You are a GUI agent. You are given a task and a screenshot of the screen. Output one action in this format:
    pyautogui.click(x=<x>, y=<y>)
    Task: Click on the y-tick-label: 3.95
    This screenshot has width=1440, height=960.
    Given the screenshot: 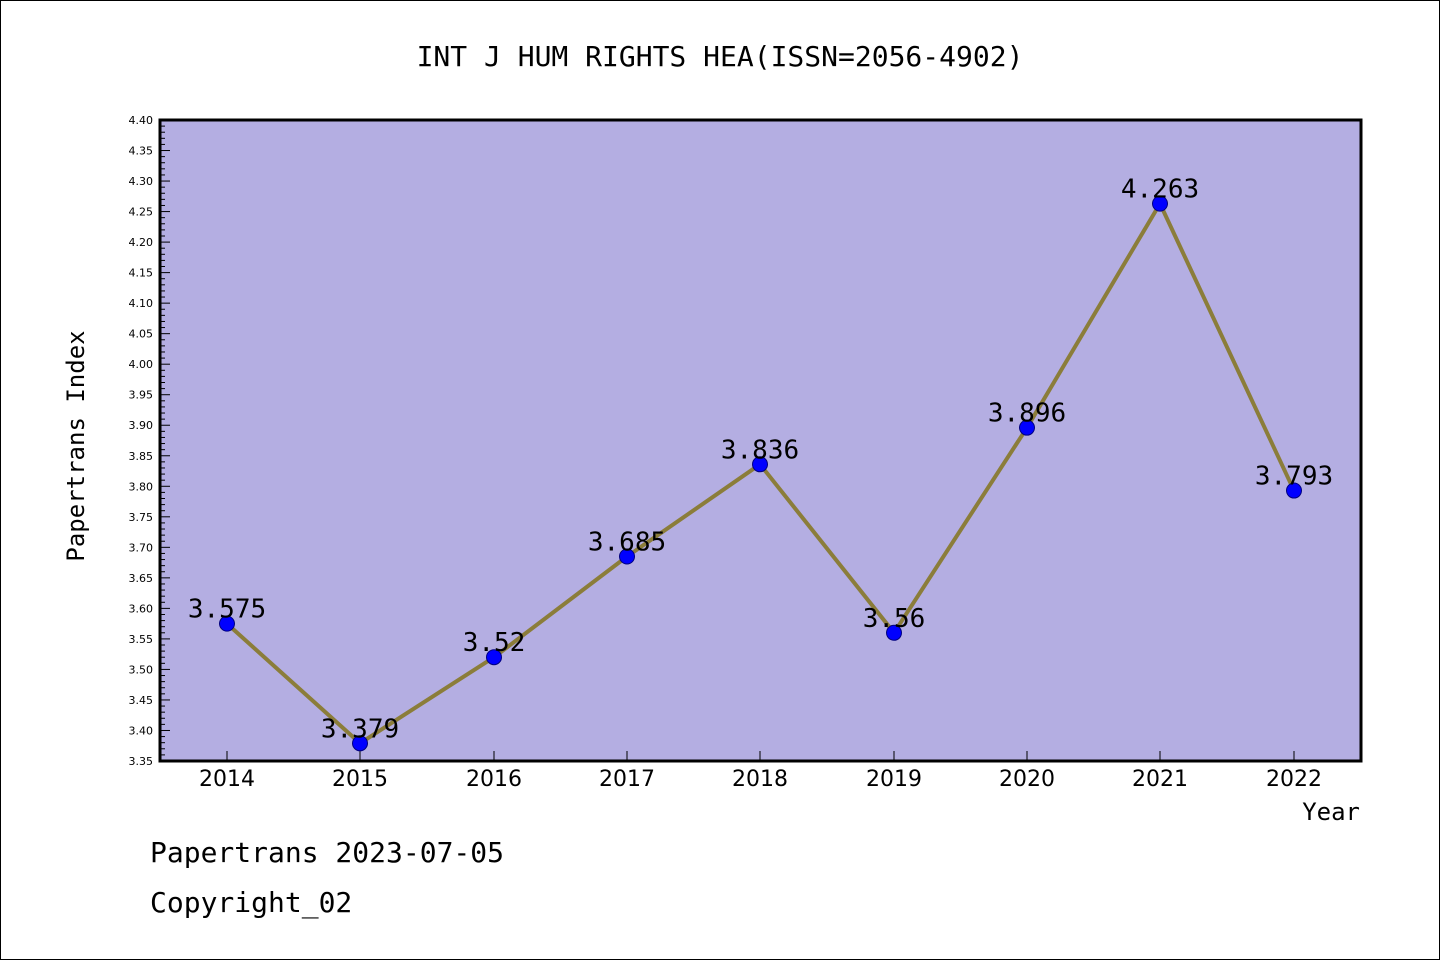 What is the action you would take?
    pyautogui.click(x=141, y=395)
    